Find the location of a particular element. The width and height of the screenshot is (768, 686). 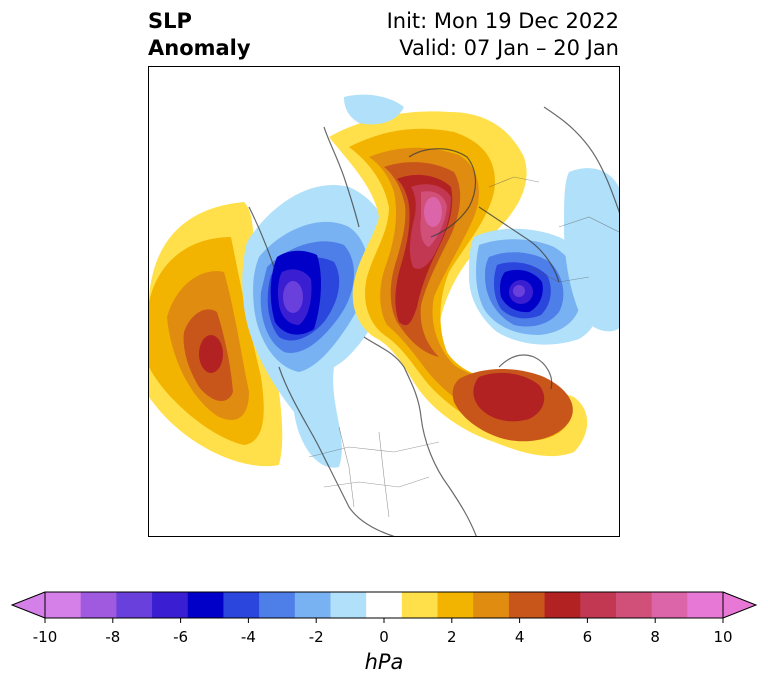

colorbar is located at coordinates (384, 607).